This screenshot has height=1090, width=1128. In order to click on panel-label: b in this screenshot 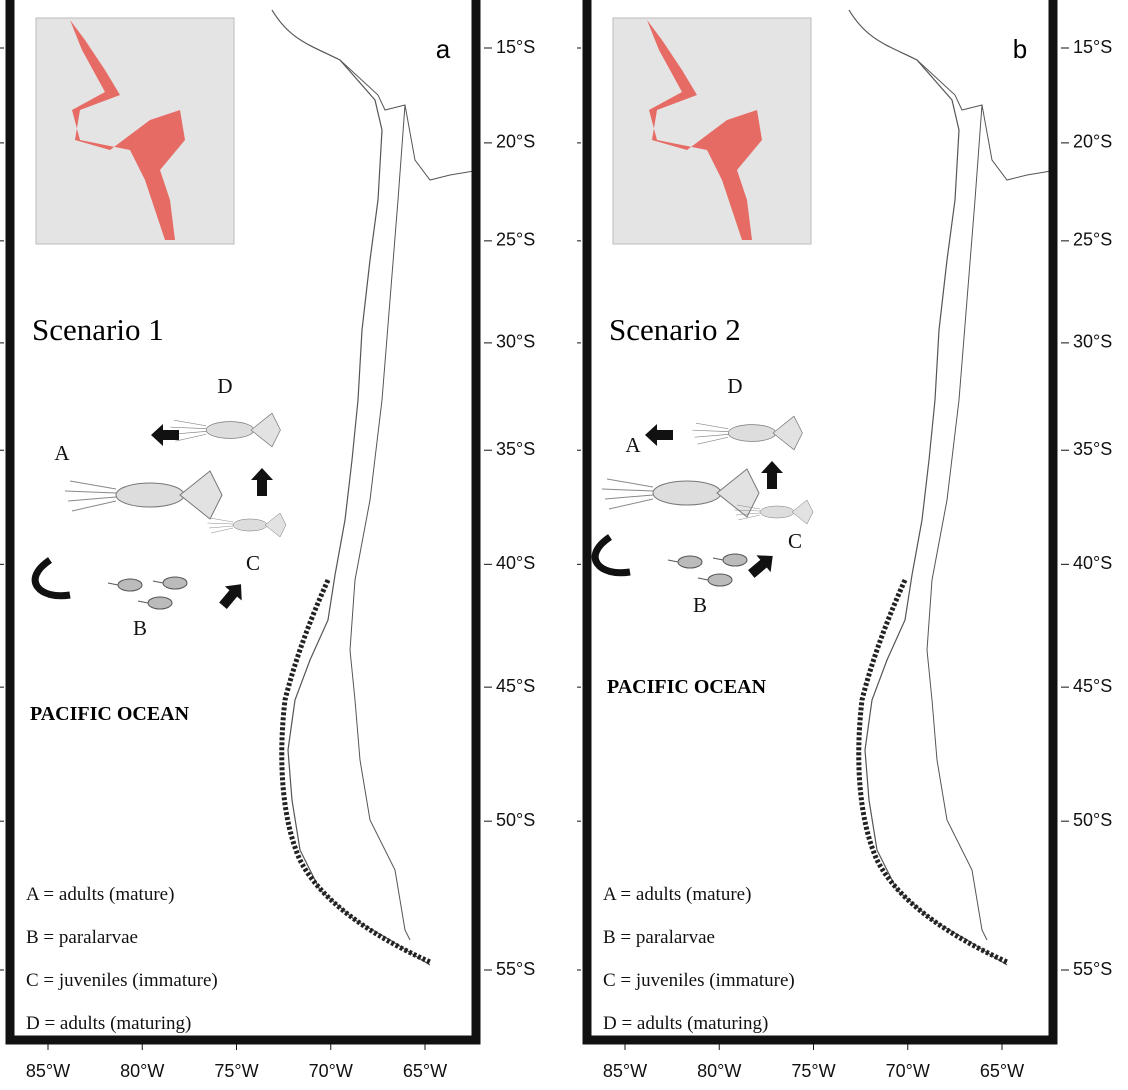, I will do `click(1020, 49)`.